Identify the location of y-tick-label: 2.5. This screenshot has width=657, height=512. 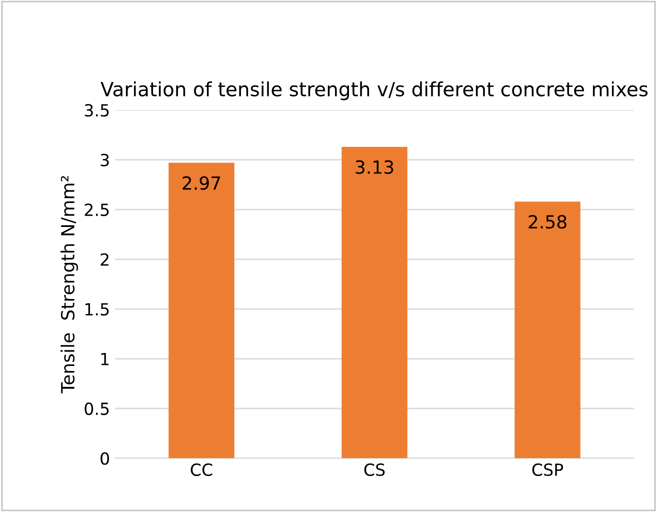
(96, 210).